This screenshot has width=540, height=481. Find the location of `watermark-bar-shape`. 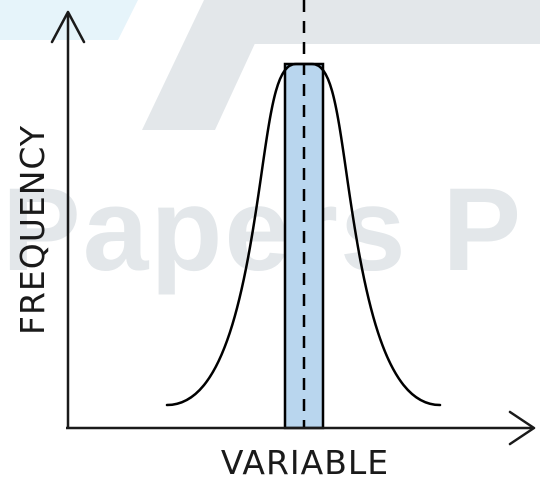

watermark-bar-shape is located at coordinates (385, 22).